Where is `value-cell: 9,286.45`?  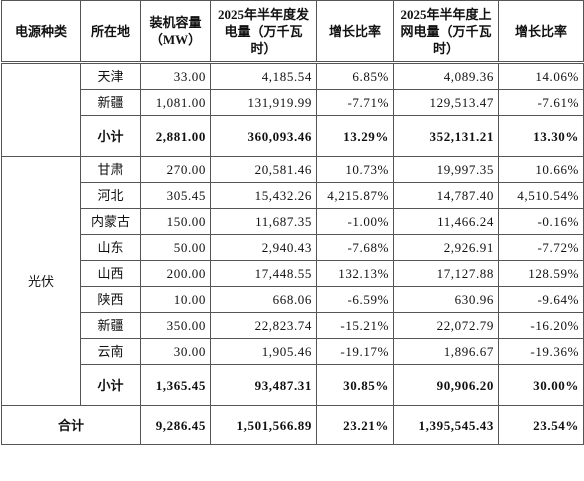 value-cell: 9,286.45 is located at coordinates (175, 425).